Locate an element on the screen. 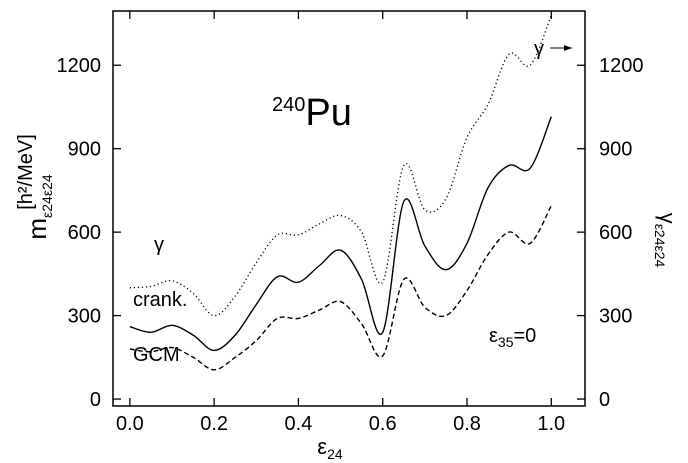 The image size is (688, 463). constraint-label: ε35=0 is located at coordinates (512, 337).